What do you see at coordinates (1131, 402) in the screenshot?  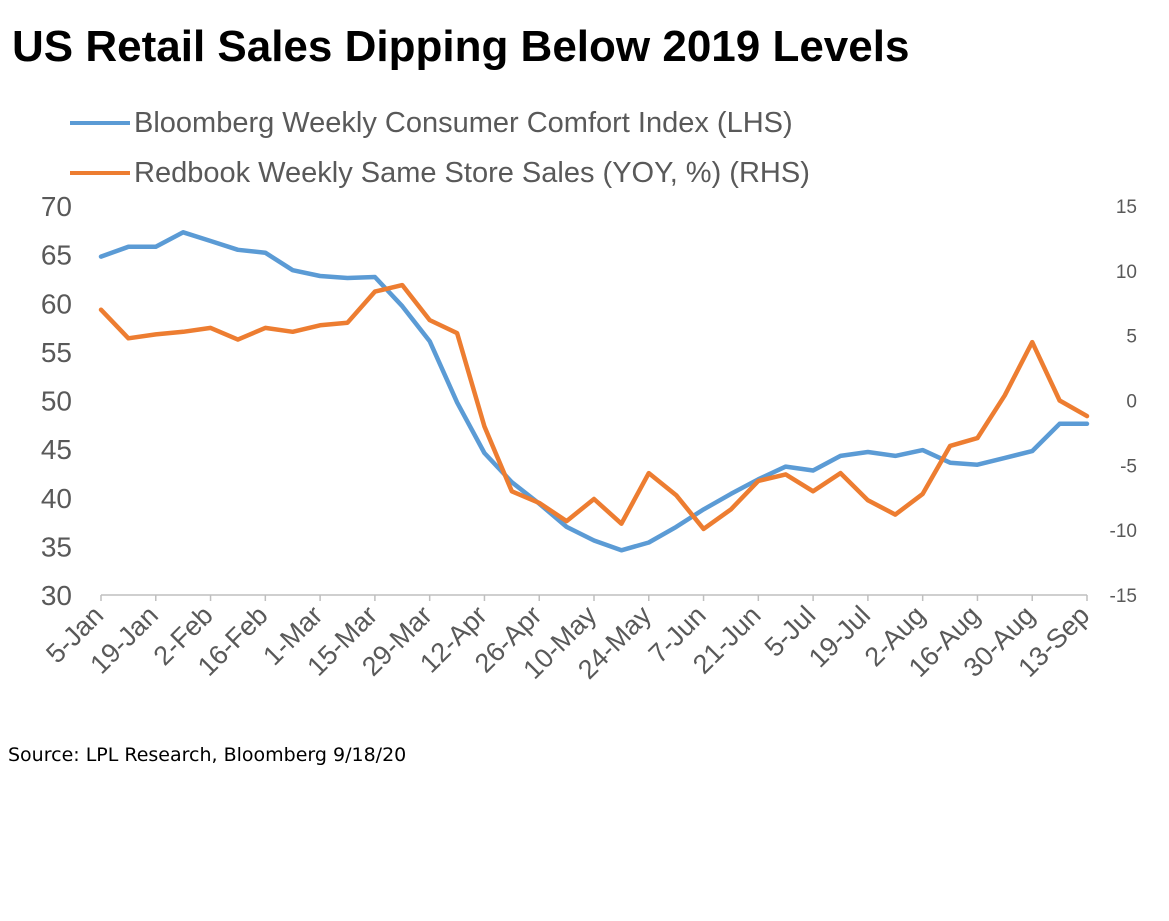 I see `y-right-tick-label: 0` at bounding box center [1131, 402].